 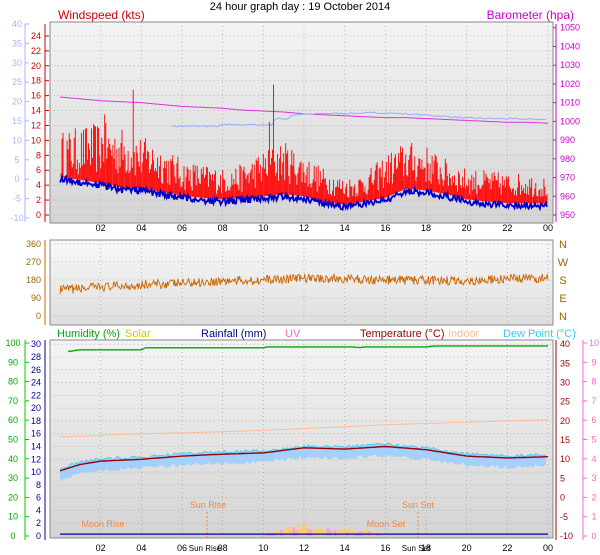 I want to click on temperature-tick: -10, so click(x=566, y=536).